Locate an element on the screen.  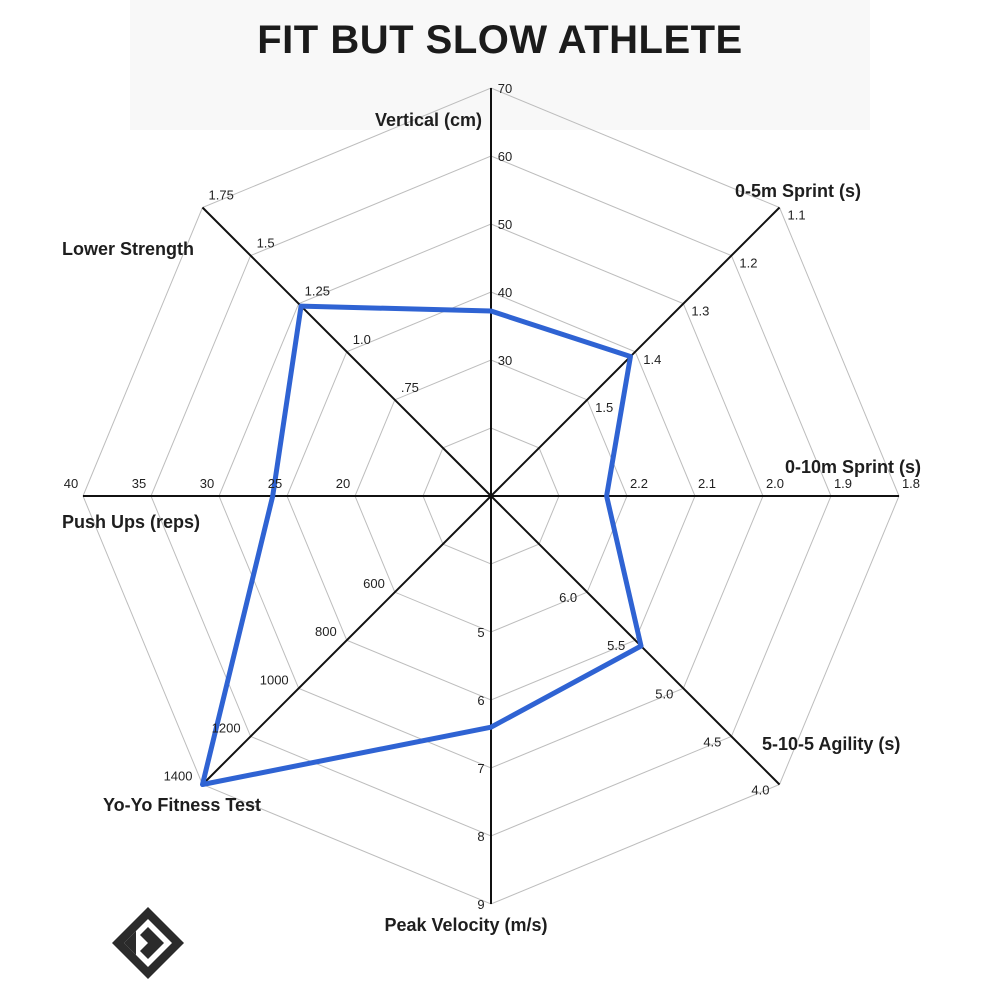
tick-label-0-5m-sprint-s-3: 1.4 is located at coordinates (652, 359).